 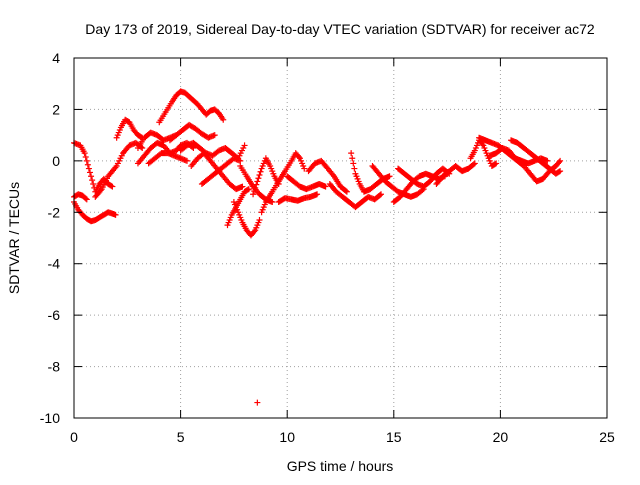 What do you see at coordinates (50, 418) in the screenshot?
I see `y-tick-label: -10` at bounding box center [50, 418].